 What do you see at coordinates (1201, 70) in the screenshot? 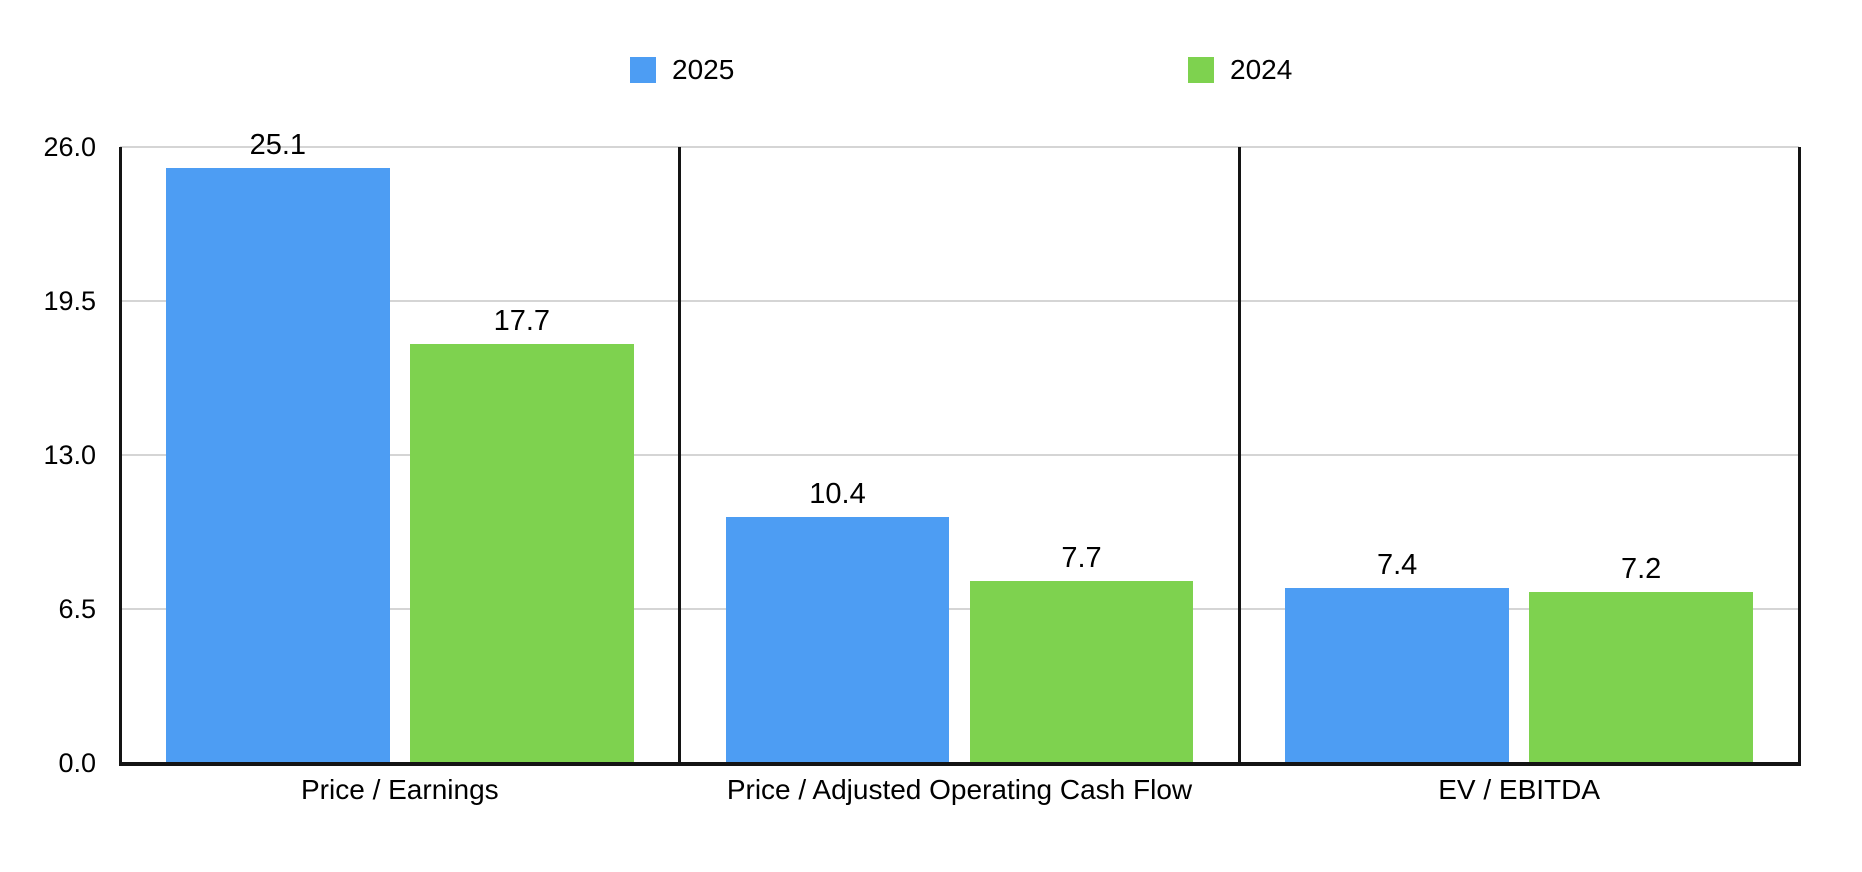
I see `legend-swatch-2024-icon` at bounding box center [1201, 70].